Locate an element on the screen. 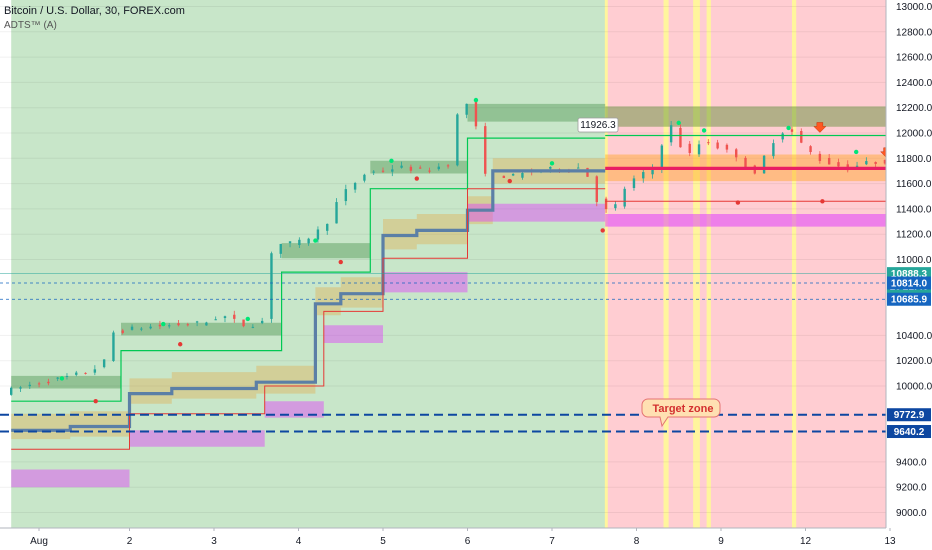 Image resolution: width=932 pixels, height=550 pixels. x-tick-label: 7 is located at coordinates (552, 541).